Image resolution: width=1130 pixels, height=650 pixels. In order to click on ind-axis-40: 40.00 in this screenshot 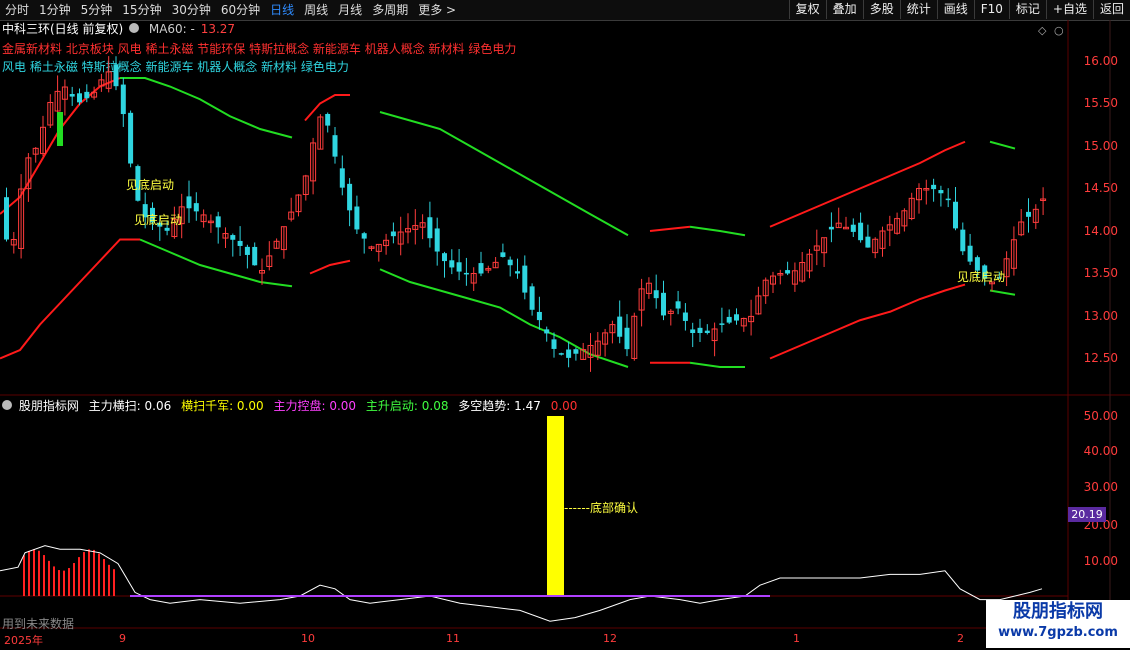, I will do `click(1100, 451)`.